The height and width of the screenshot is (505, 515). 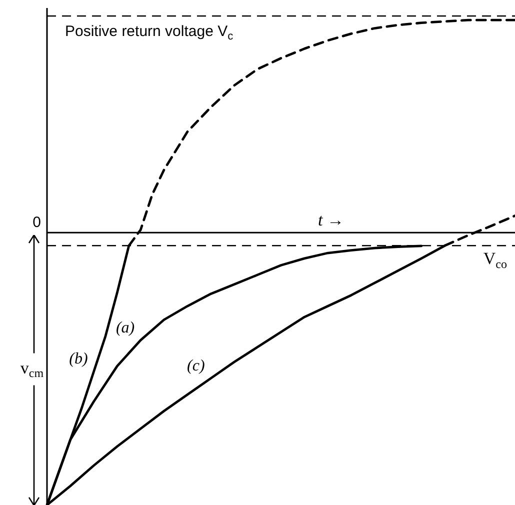 What do you see at coordinates (78, 359) in the screenshot?
I see `series-label: (b)` at bounding box center [78, 359].